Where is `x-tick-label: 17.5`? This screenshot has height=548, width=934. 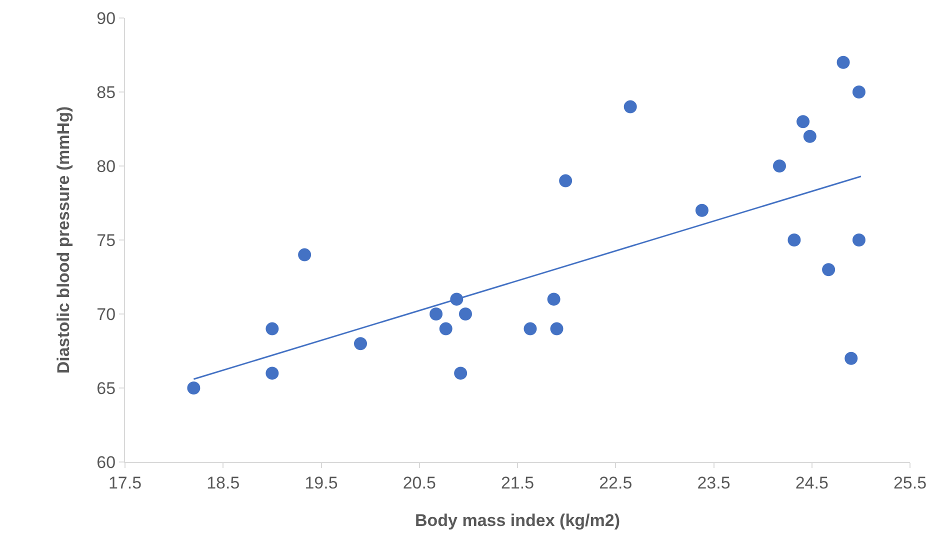 x-tick-label: 17.5 is located at coordinates (125, 482).